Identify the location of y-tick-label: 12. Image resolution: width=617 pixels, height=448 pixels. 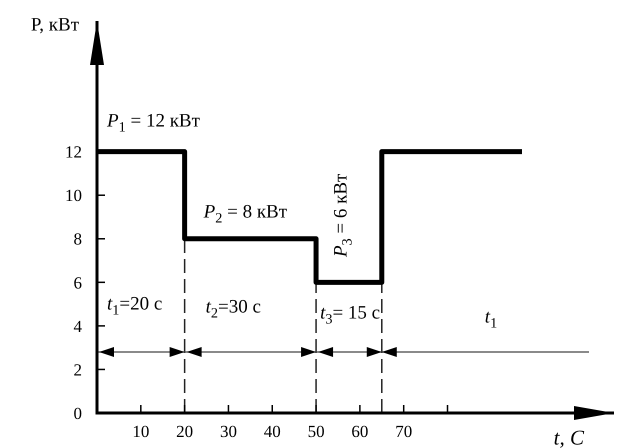
(73, 152).